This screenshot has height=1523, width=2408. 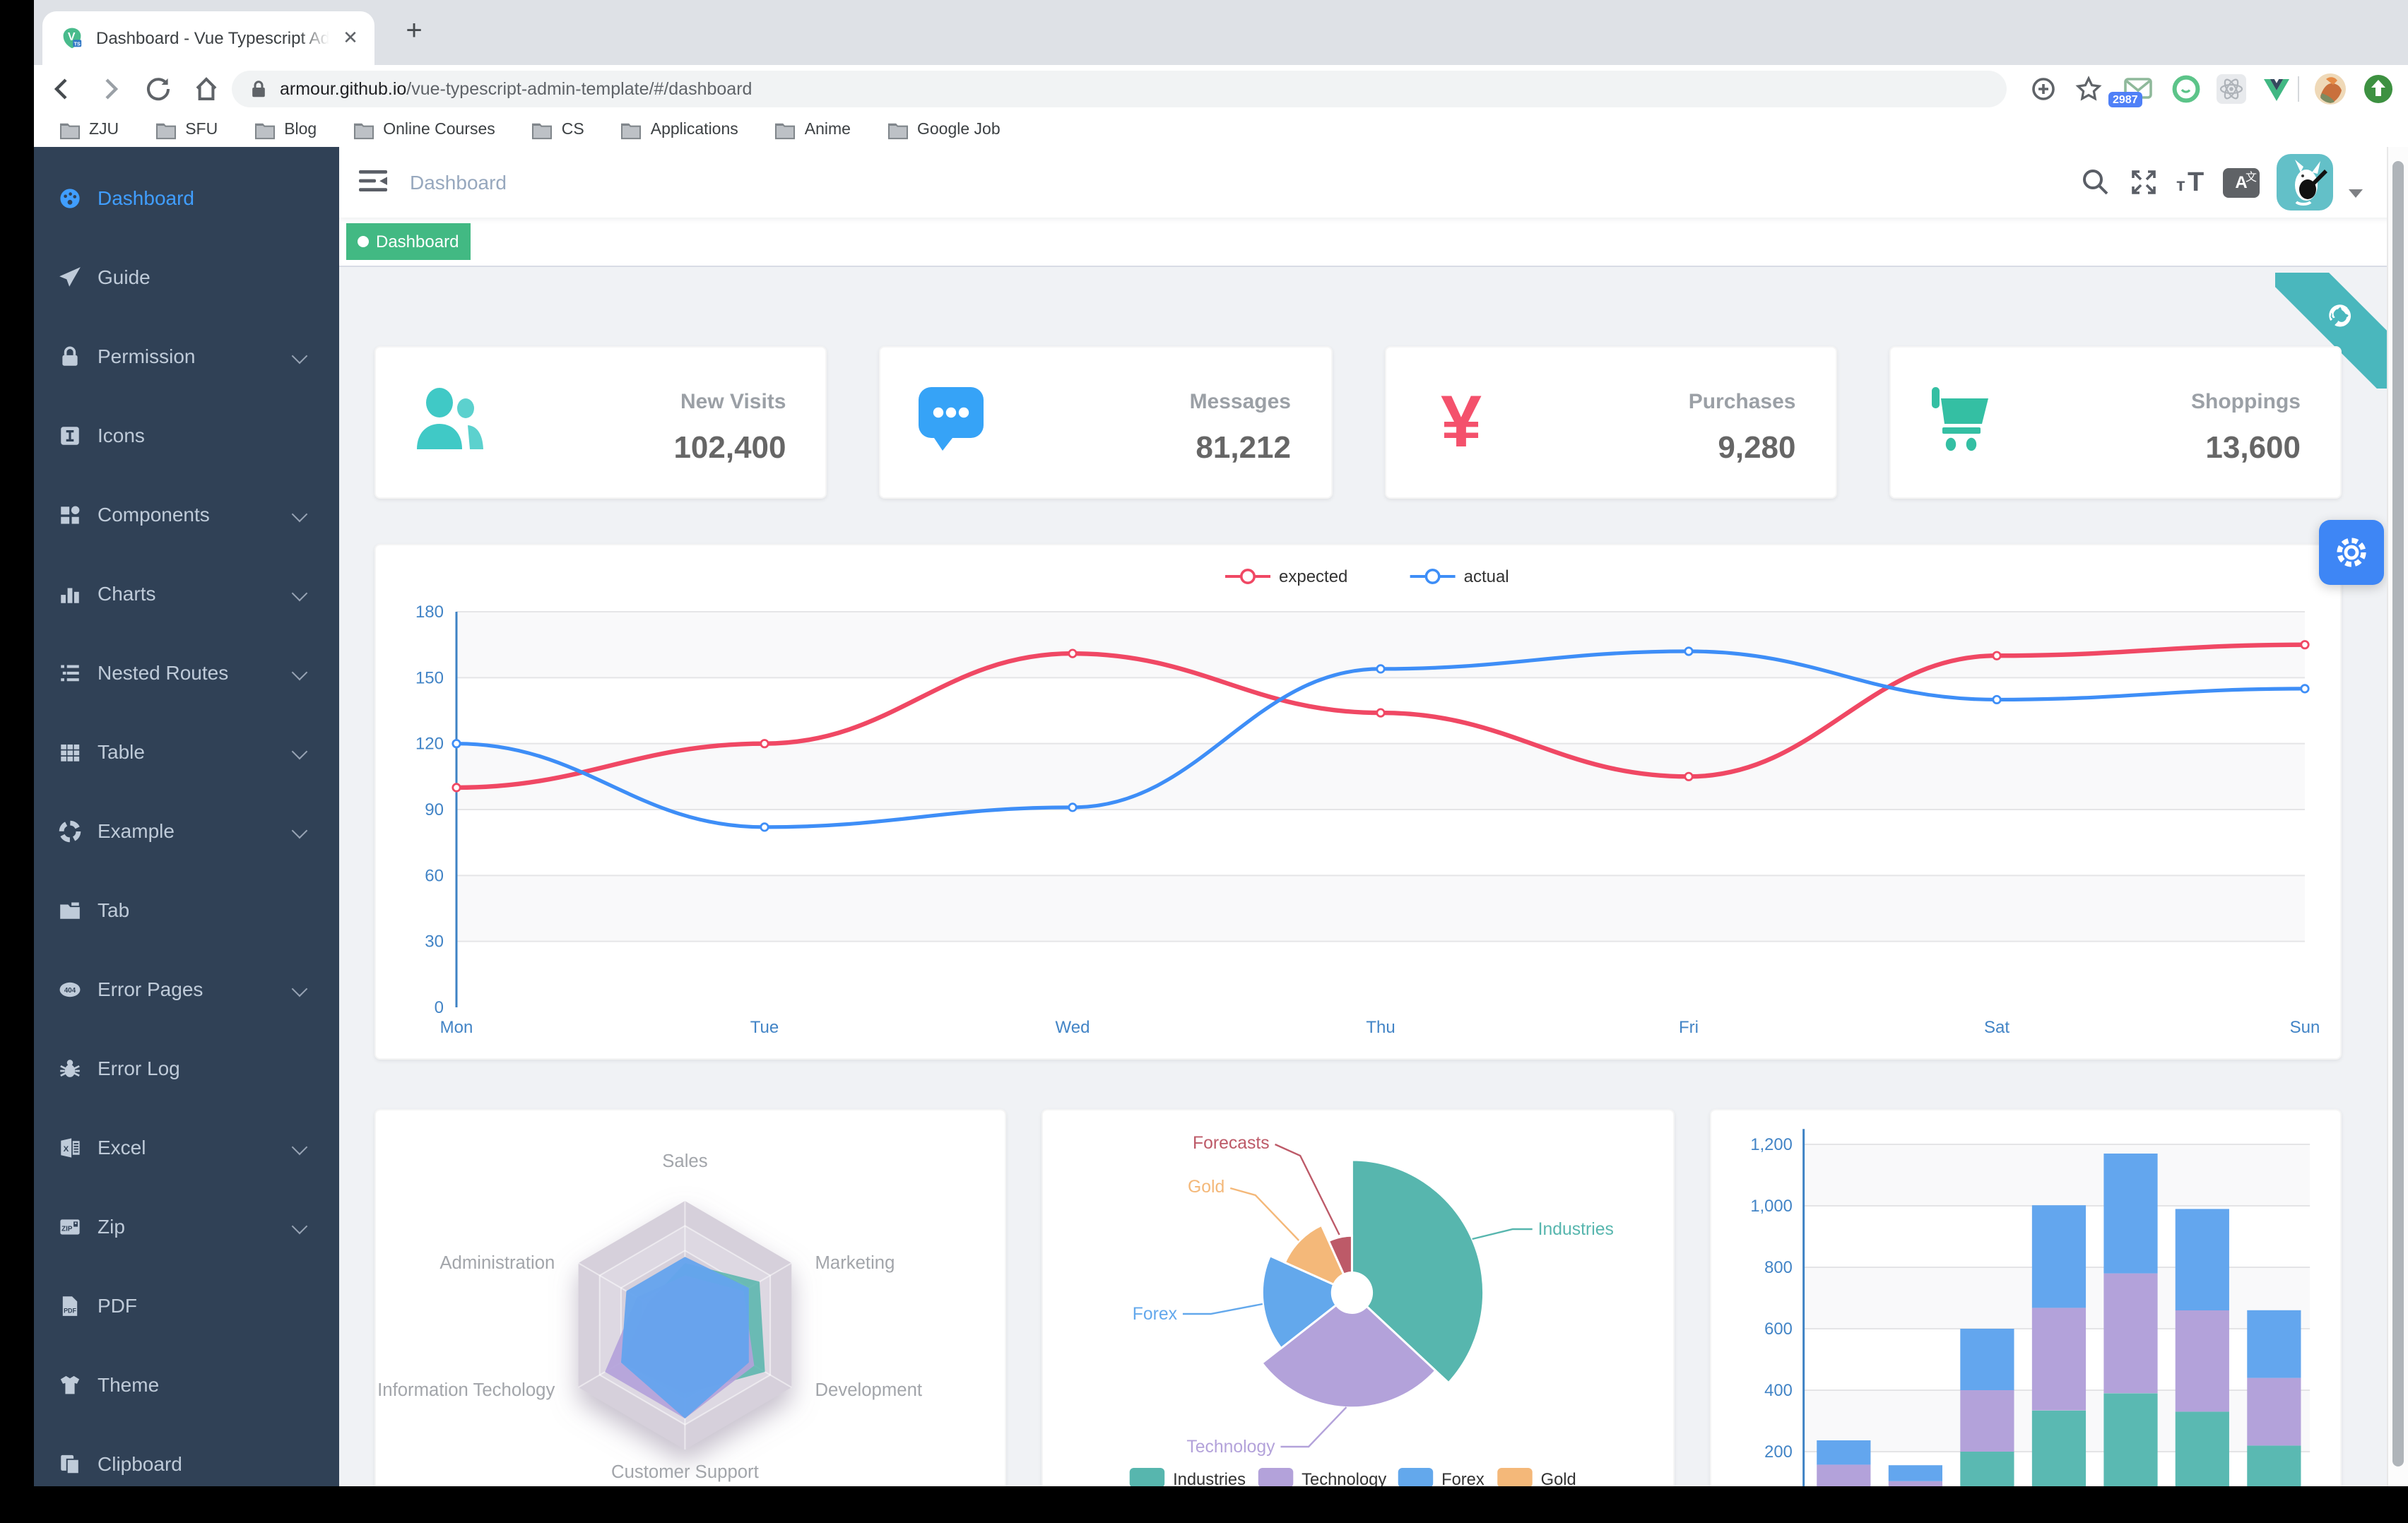 What do you see at coordinates (208, 38) in the screenshot?
I see `browser-tab: V TS Dashboard - Vue Typescript Ad ✕` at bounding box center [208, 38].